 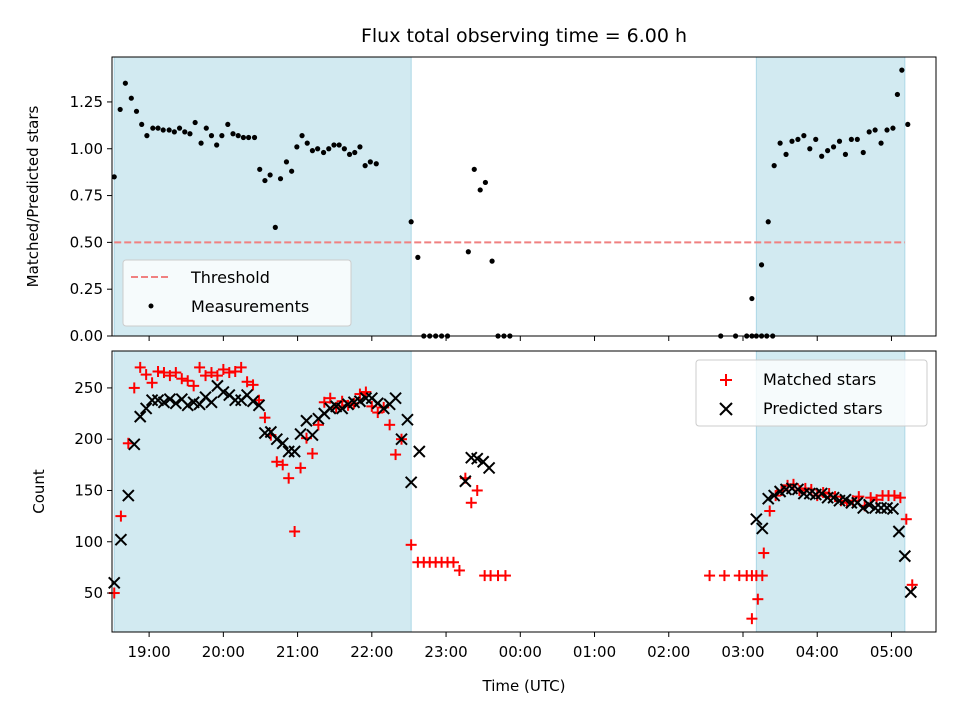 I want to click on legend-matched-label: Matched stars, so click(x=819, y=379).